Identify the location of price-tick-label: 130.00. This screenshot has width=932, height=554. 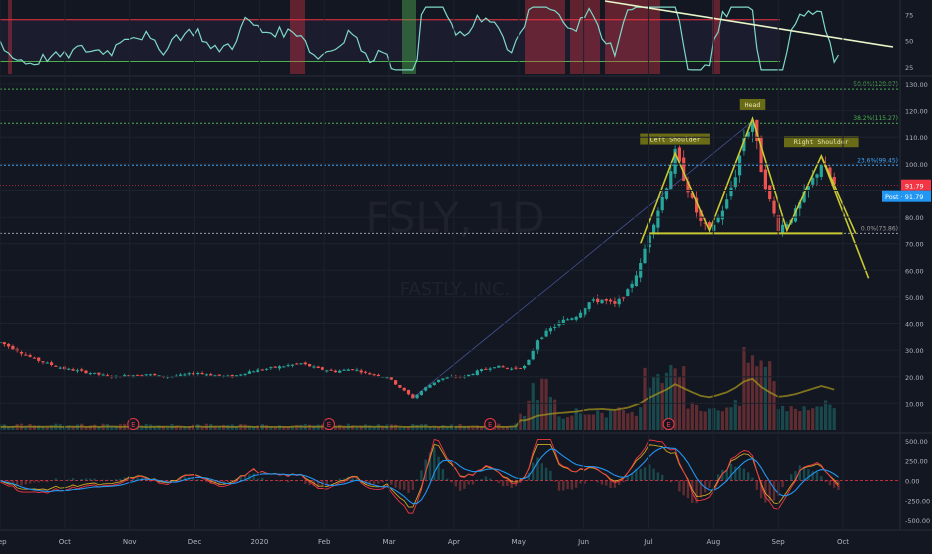
(916, 85).